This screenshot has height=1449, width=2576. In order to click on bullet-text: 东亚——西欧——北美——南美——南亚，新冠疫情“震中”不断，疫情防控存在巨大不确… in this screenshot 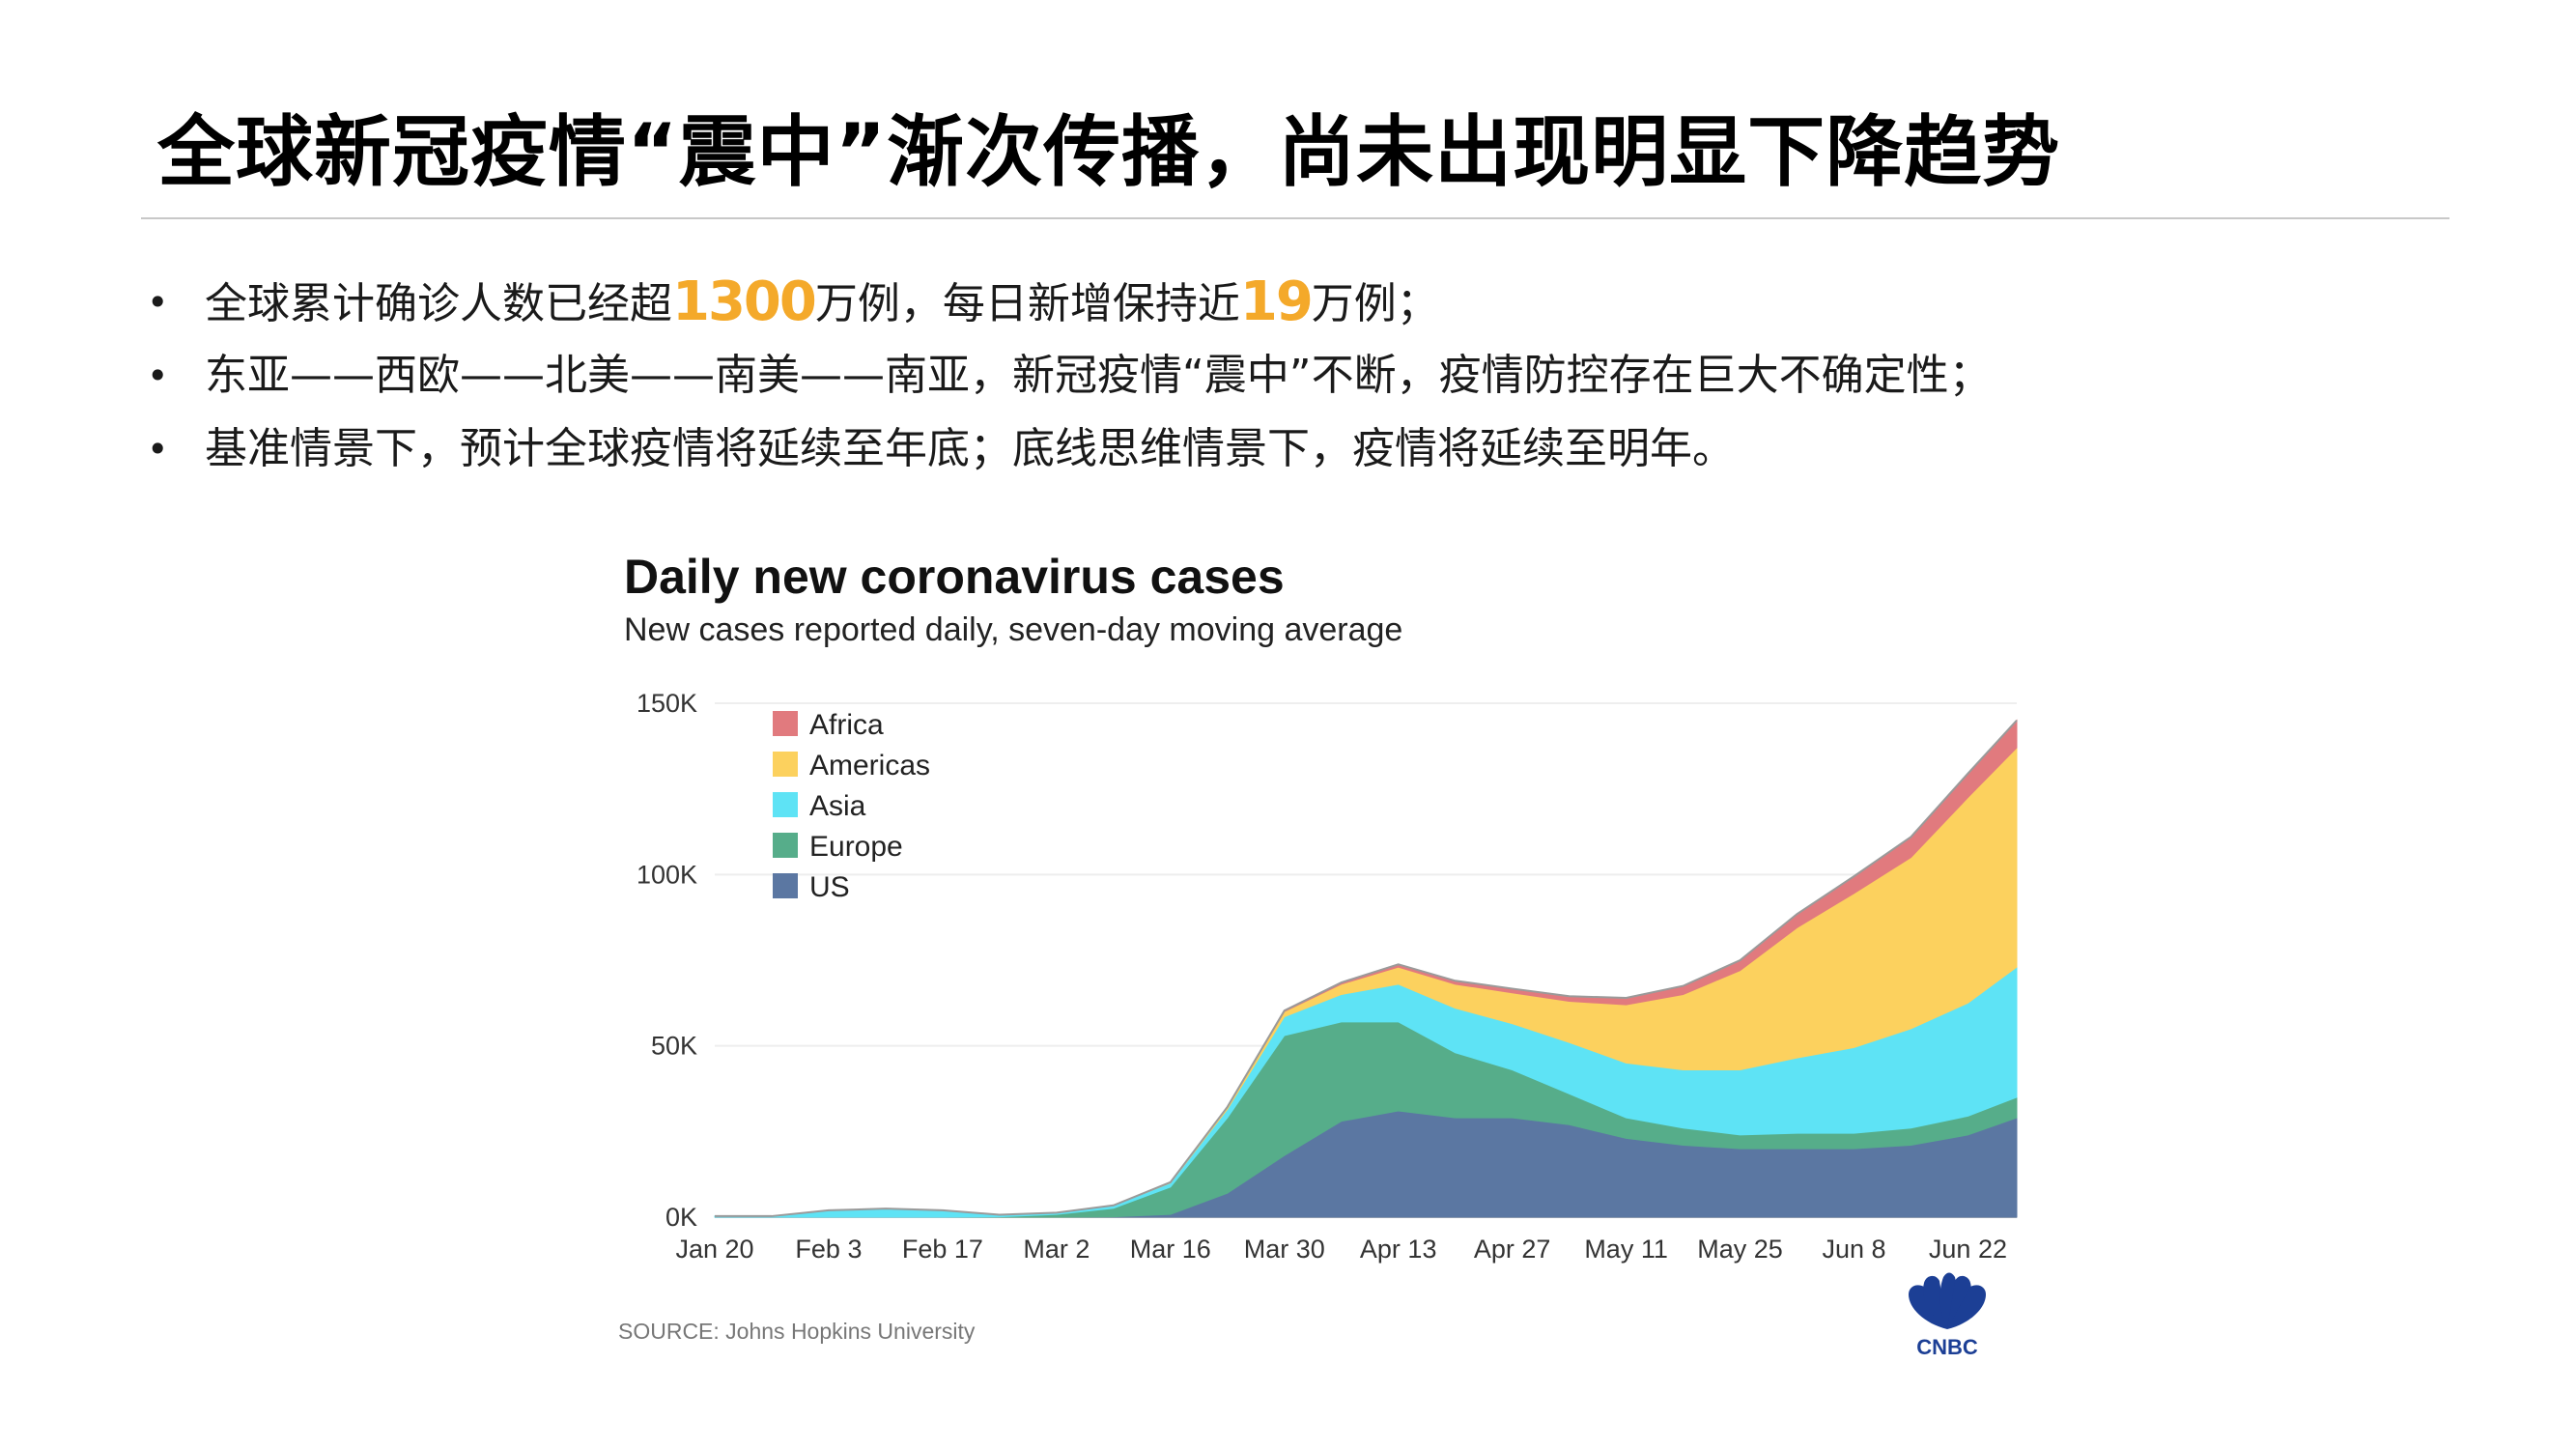, I will do `click(1098, 375)`.